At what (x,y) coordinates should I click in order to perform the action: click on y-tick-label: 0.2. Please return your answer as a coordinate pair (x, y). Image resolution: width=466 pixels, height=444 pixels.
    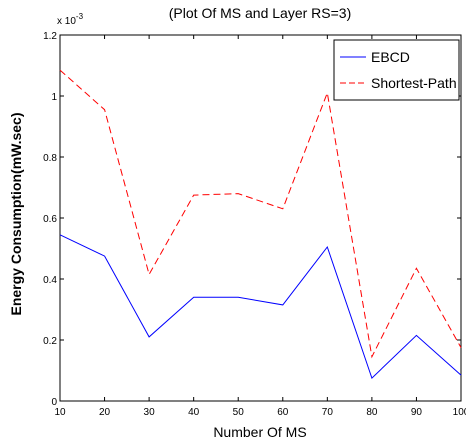
    Looking at the image, I should click on (50, 341).